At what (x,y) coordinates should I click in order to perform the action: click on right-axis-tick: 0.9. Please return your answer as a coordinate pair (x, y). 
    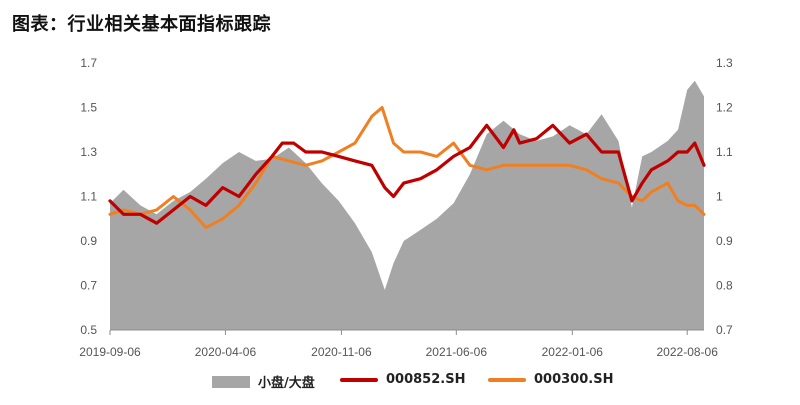
    Looking at the image, I should click on (724, 241).